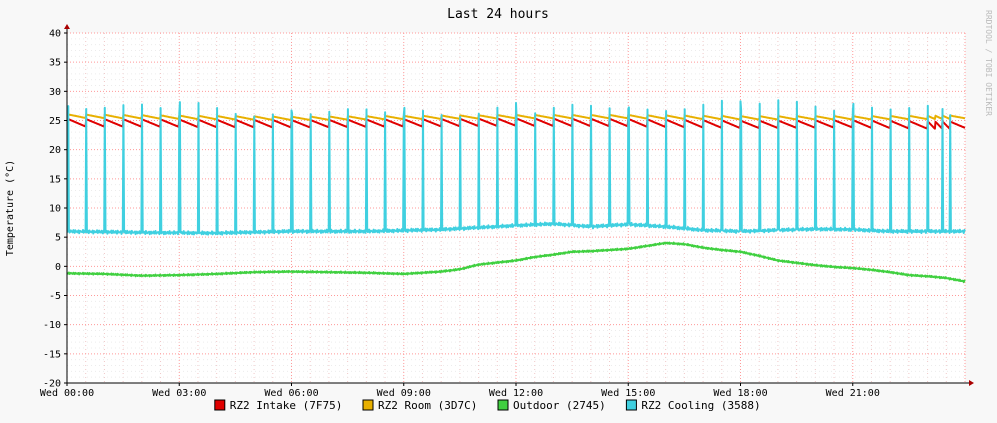 This screenshot has width=997, height=423. What do you see at coordinates (52, 354) in the screenshot?
I see `y-tick-label: -15` at bounding box center [52, 354].